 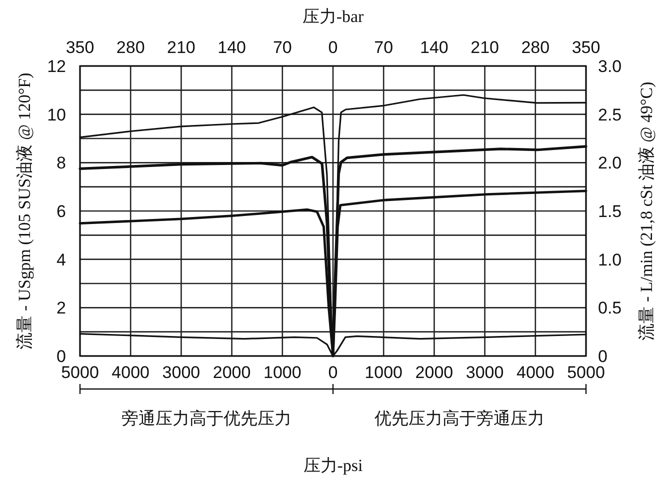 I want to click on y-tick-label: 2, so click(x=61, y=308).